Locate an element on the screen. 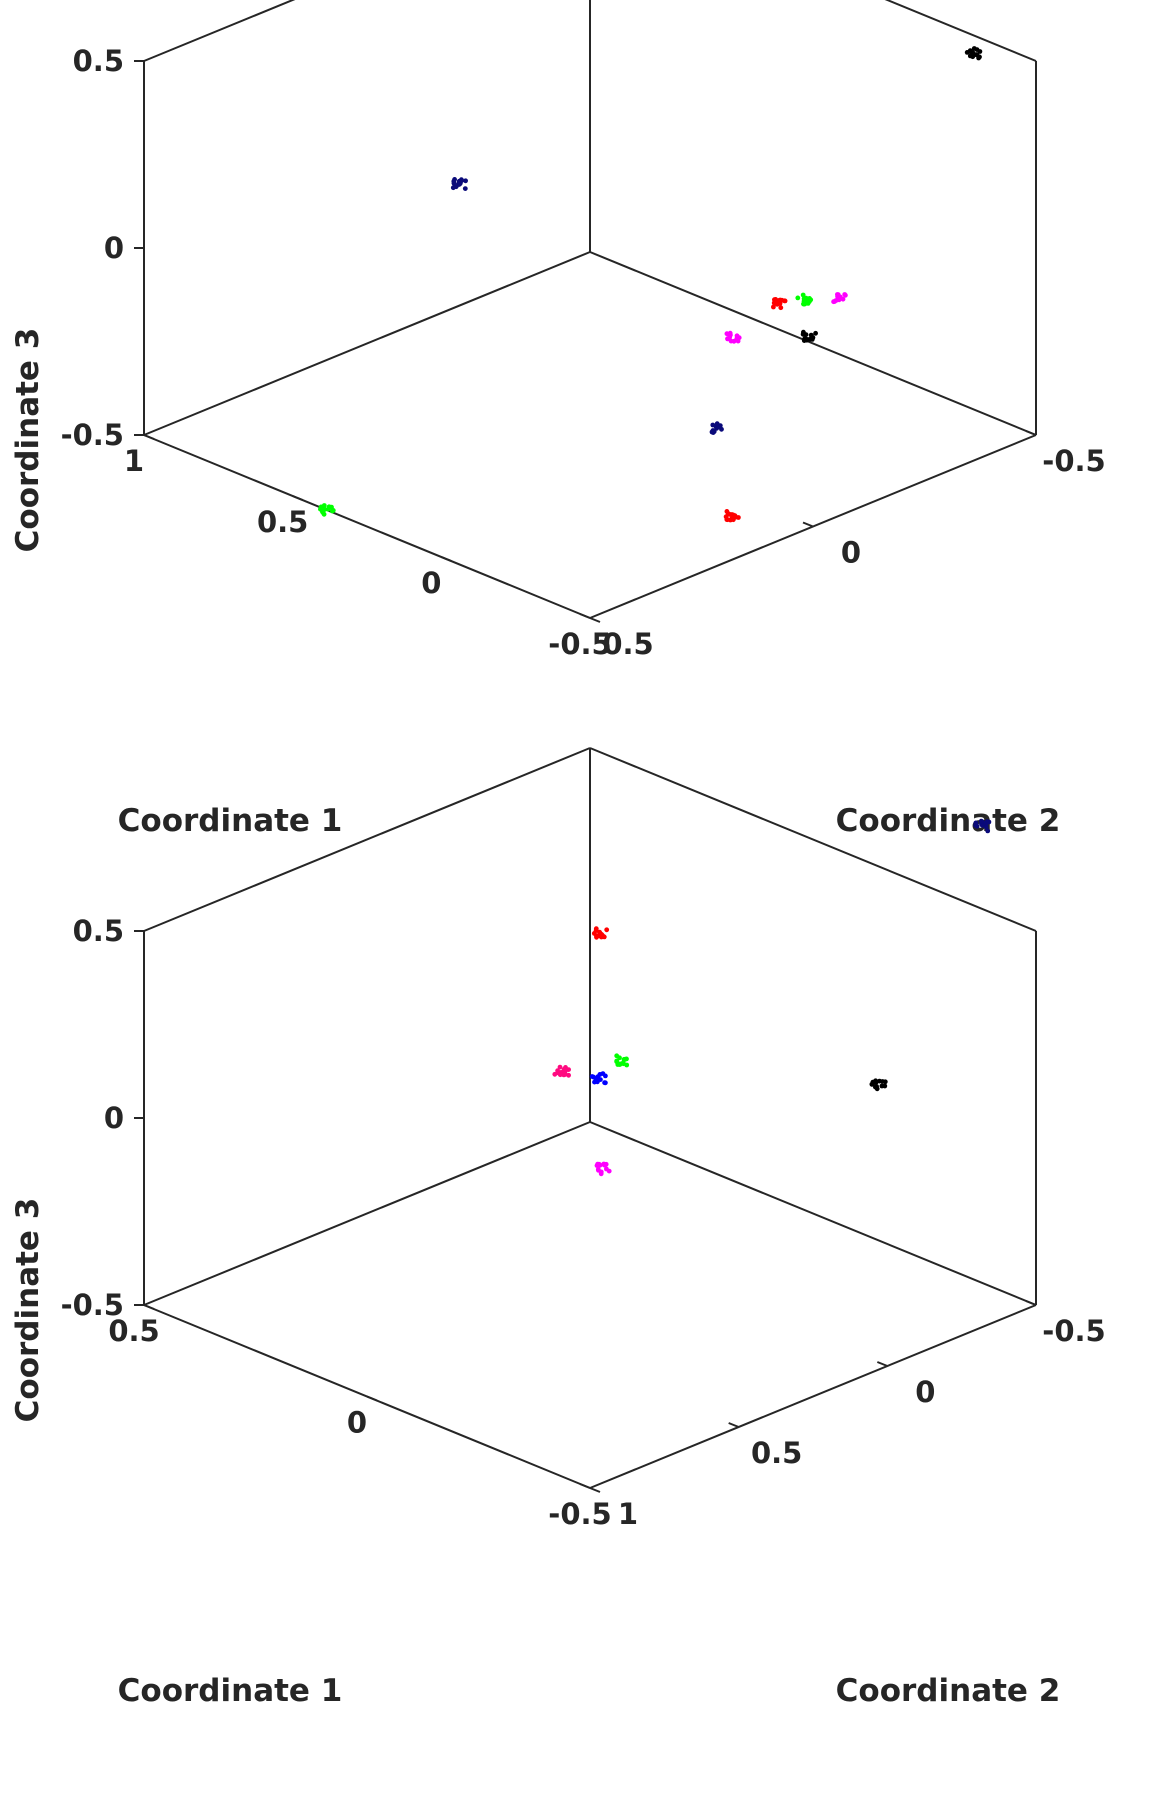 The height and width of the screenshot is (1805, 1173). y-axis-title: Coordinate 2 is located at coordinates (948, 821).